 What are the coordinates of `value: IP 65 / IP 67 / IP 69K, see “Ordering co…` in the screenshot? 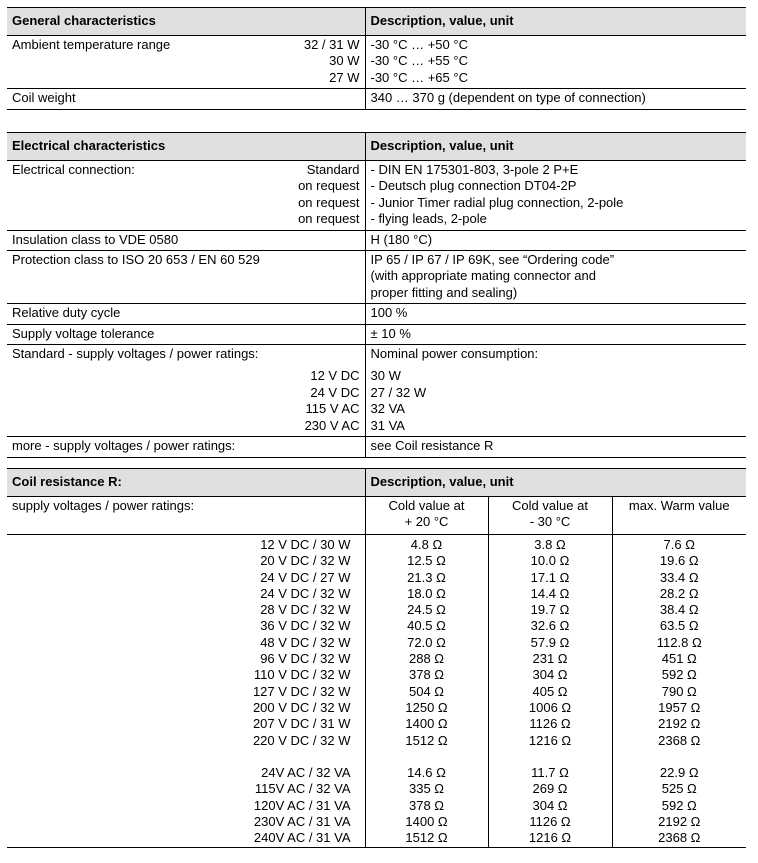 It's located at (492, 260).